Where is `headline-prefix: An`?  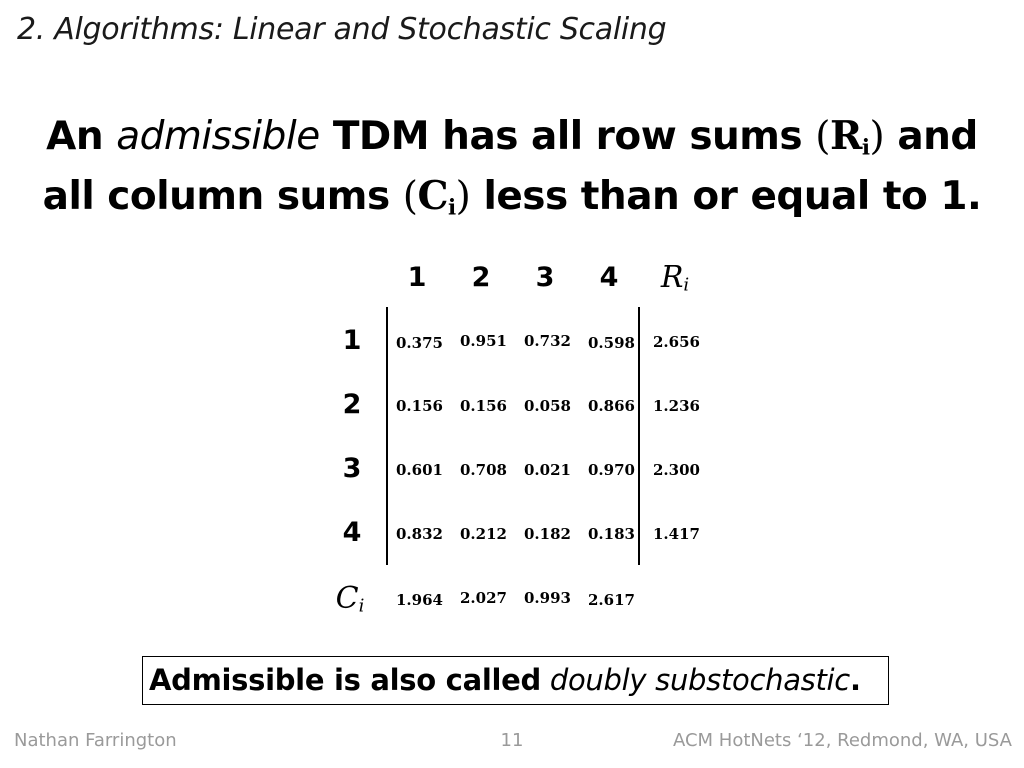
headline-prefix: An is located at coordinates (75, 136).